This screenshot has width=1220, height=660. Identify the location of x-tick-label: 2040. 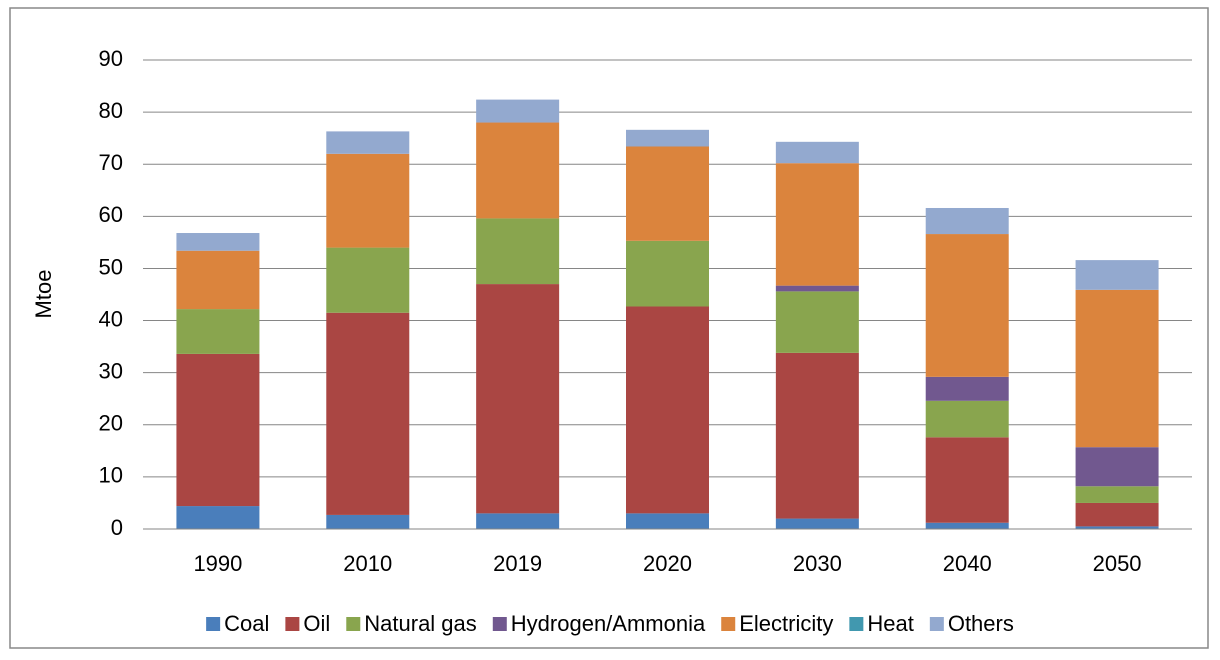
(967, 563).